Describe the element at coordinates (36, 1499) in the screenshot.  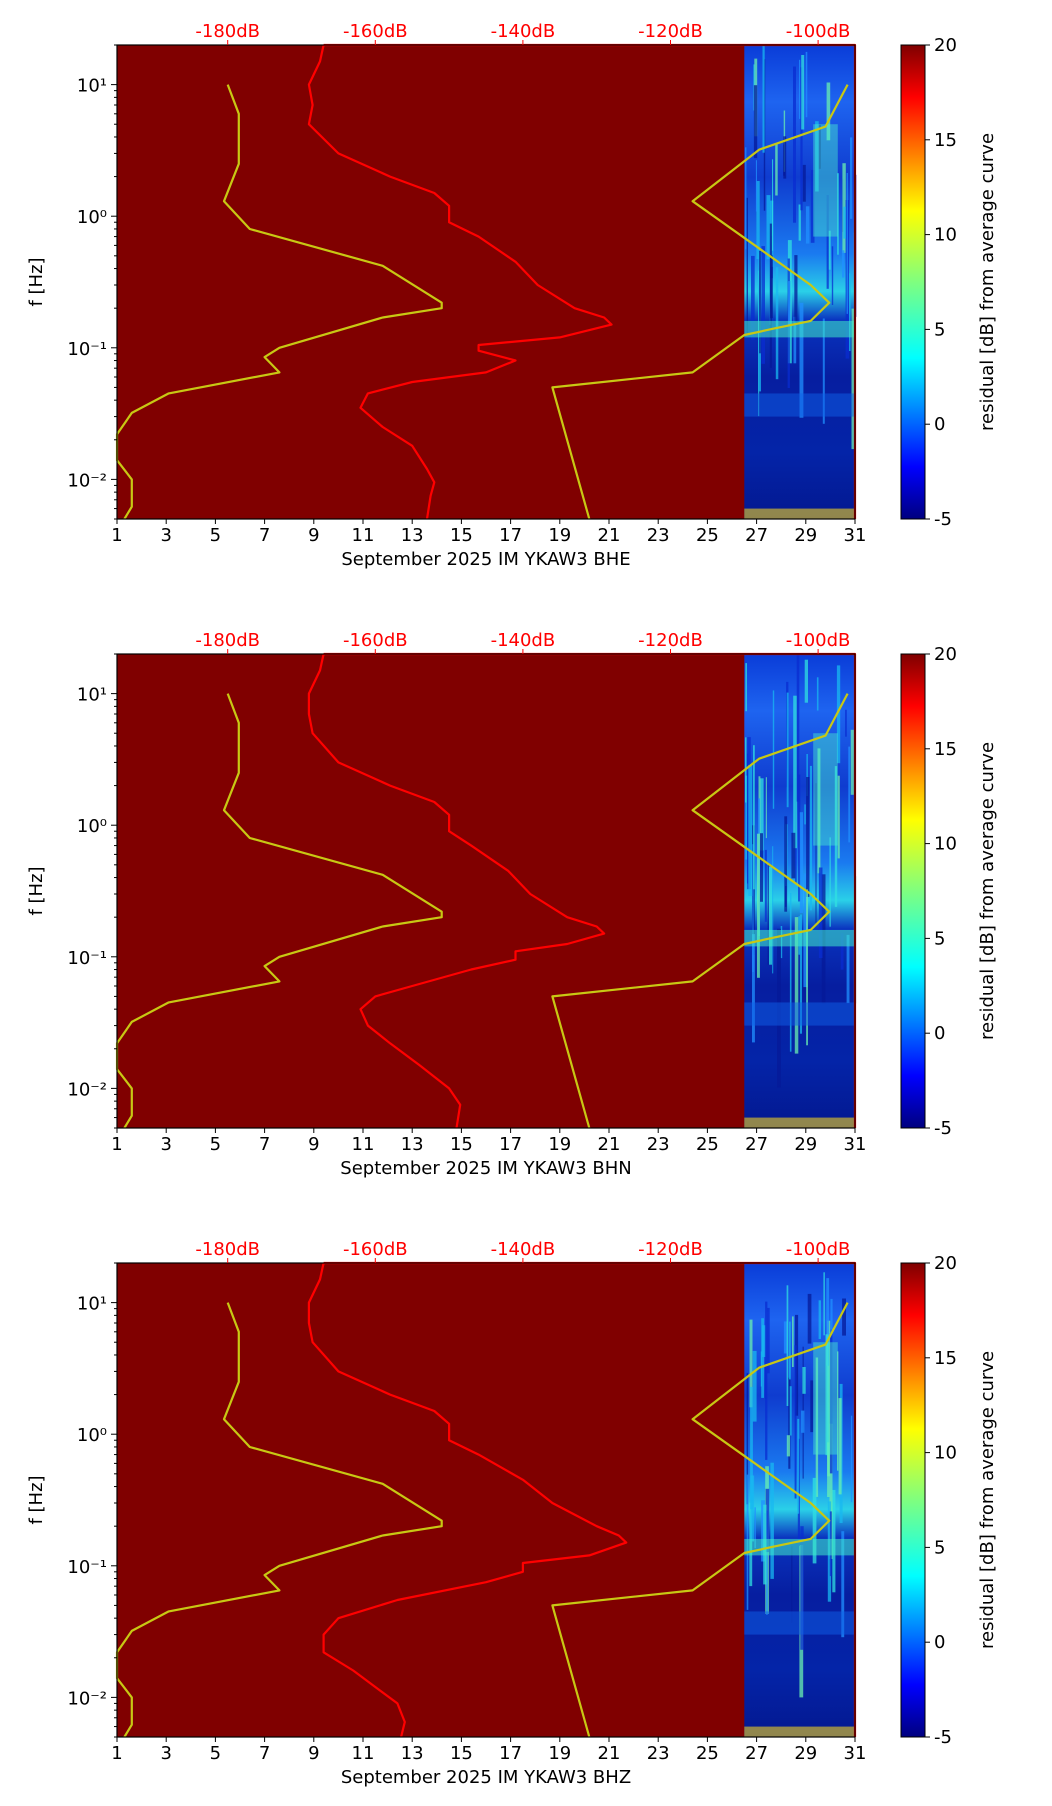
I see `y-axis-label: f [Hz]` at that location.